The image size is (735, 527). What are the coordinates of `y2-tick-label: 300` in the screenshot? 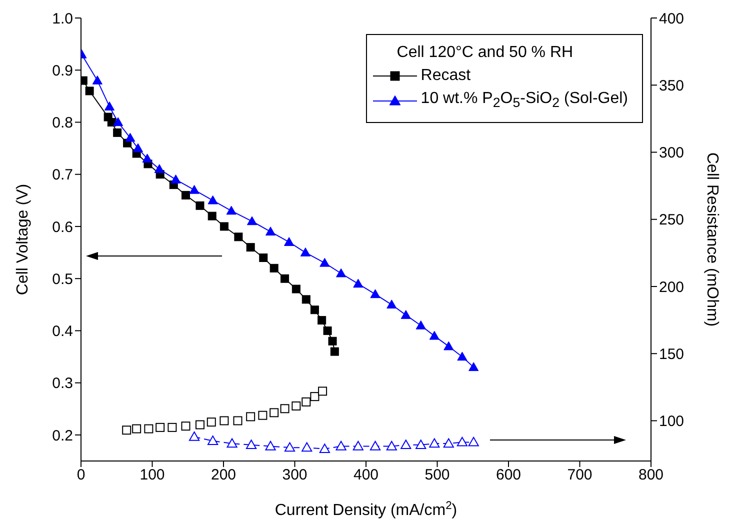 It's located at (671, 153).